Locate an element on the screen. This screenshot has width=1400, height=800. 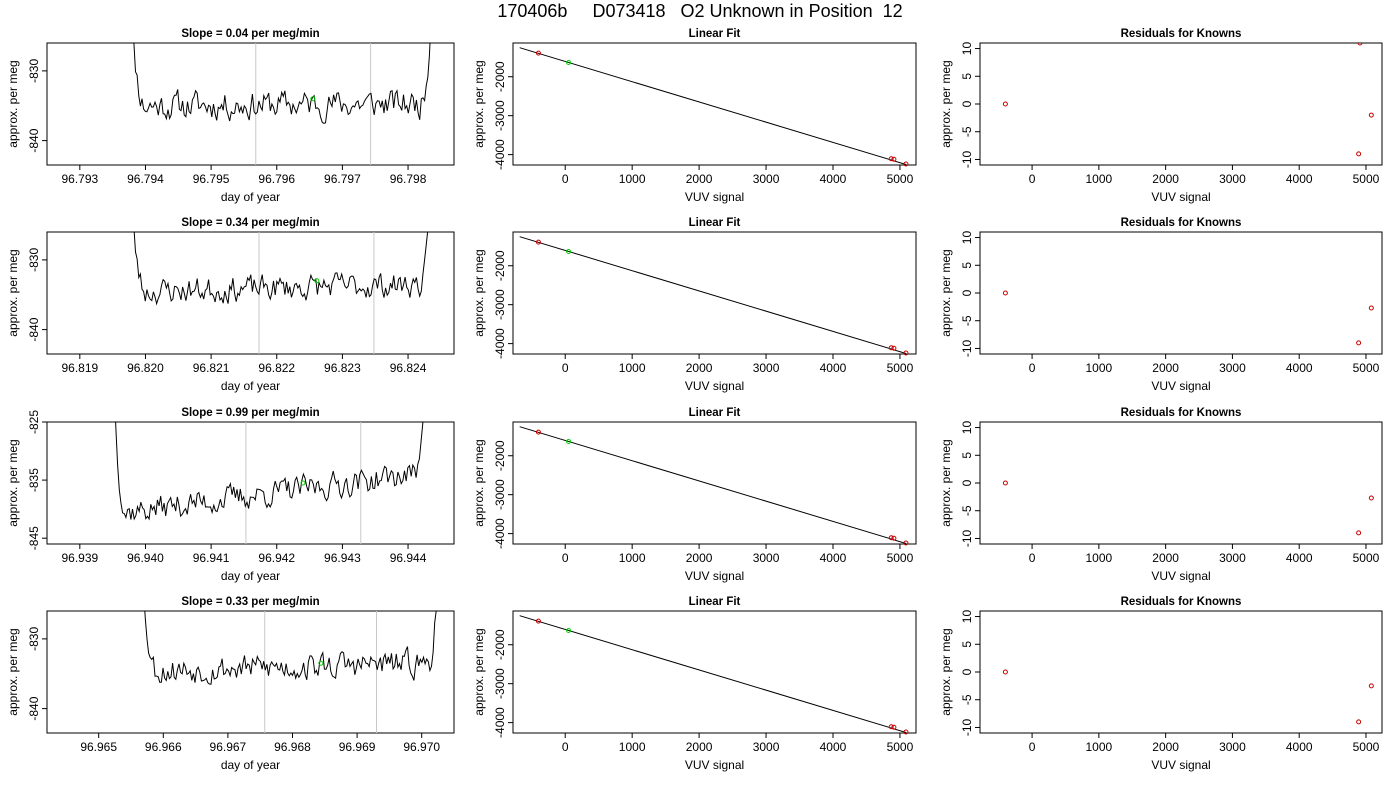
x-tick-label: 96.967 is located at coordinates (228, 747).